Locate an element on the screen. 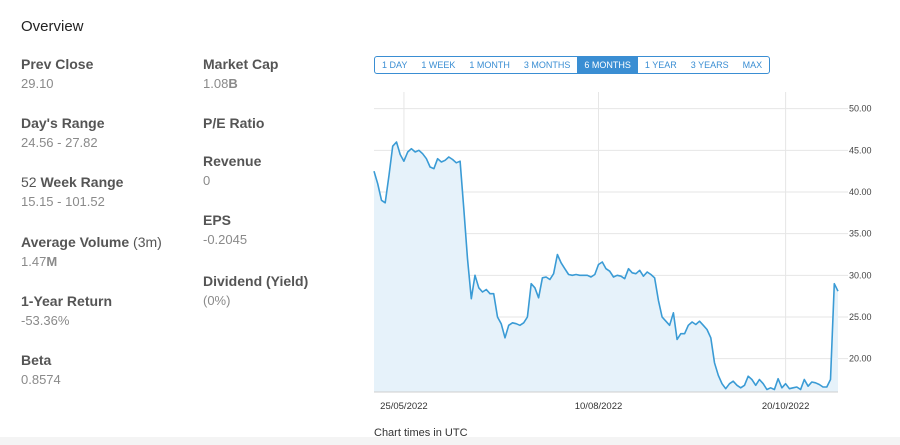 The height and width of the screenshot is (445, 900). range-button-3-years: 3 YEARS is located at coordinates (709, 65).